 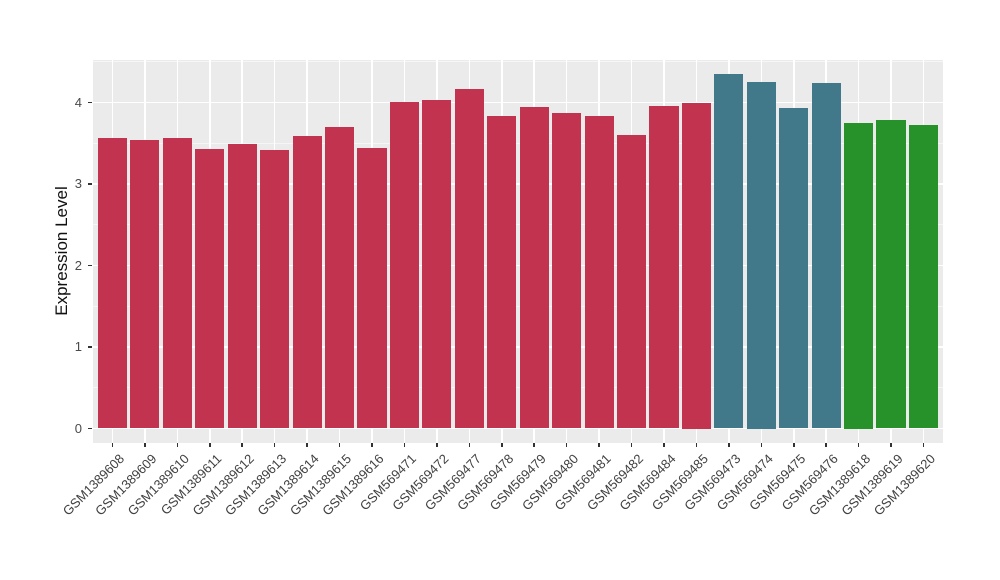 What do you see at coordinates (78, 428) in the screenshot?
I see `y-axis-tick-label: 0` at bounding box center [78, 428].